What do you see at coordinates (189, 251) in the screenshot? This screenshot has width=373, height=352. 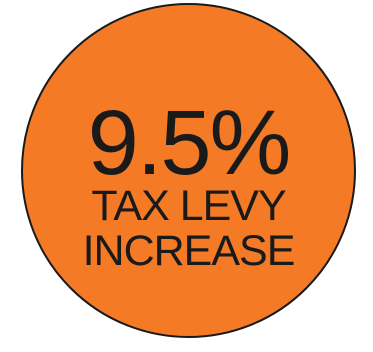 I see `subtitle-line-2: INCREASE` at bounding box center [189, 251].